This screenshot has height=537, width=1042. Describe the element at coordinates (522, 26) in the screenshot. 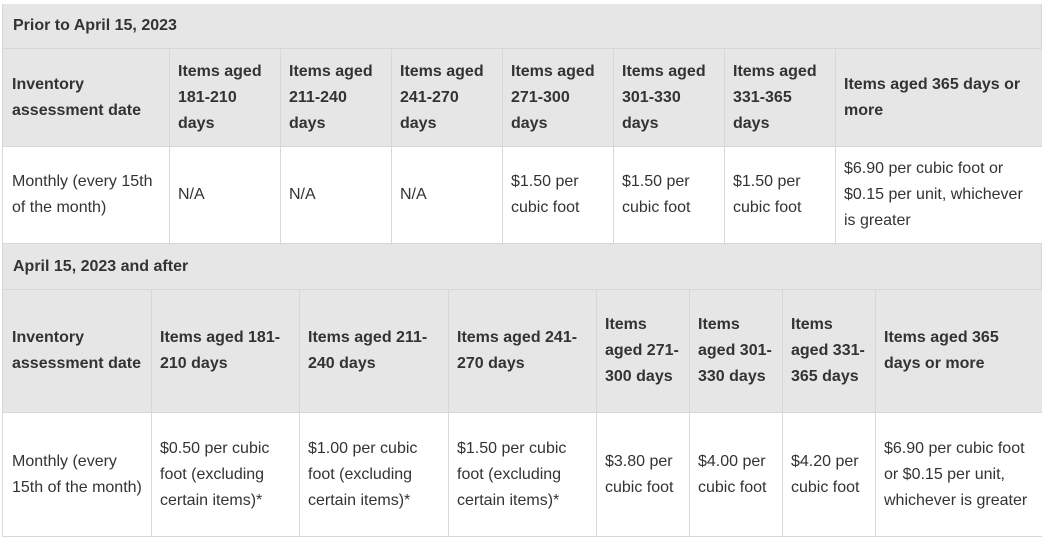

I see `section-title-prior: Prior to April 15, 2023` at that location.